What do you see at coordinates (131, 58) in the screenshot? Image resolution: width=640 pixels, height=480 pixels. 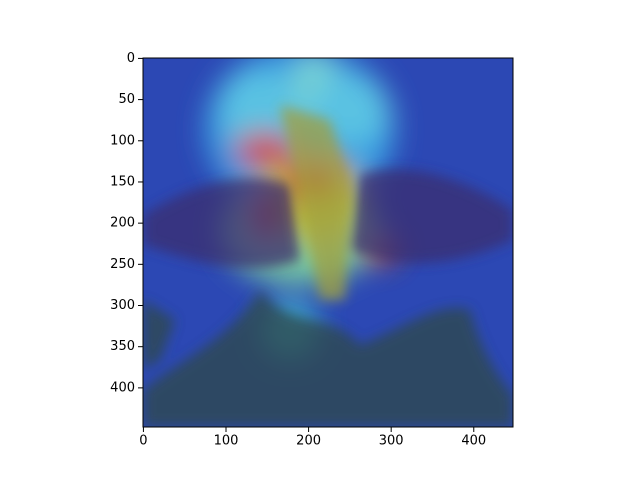 I see `y-tick-label: 0` at bounding box center [131, 58].